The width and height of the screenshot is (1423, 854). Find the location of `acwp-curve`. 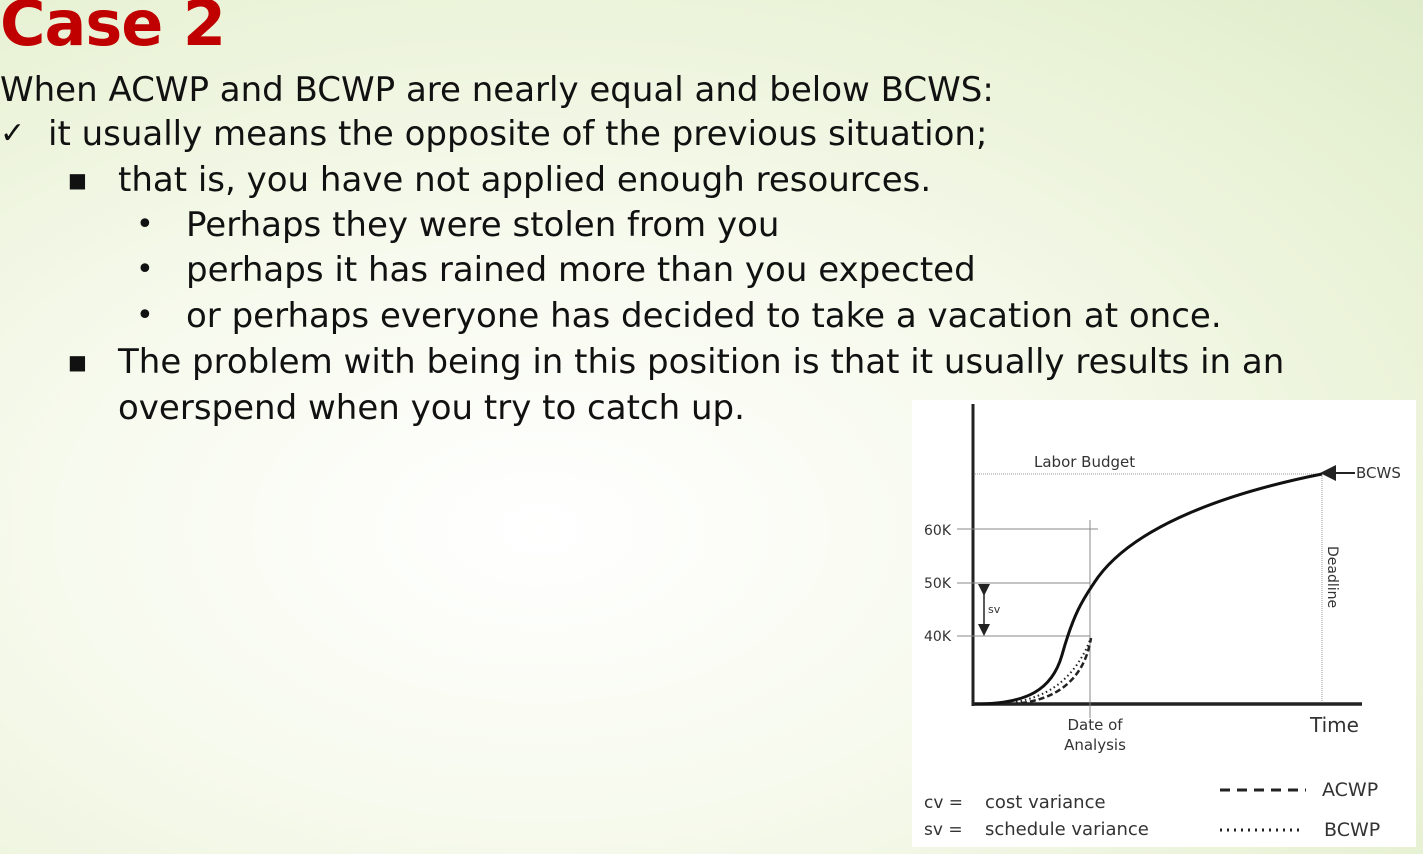

acwp-curve is located at coordinates (1052, 671).